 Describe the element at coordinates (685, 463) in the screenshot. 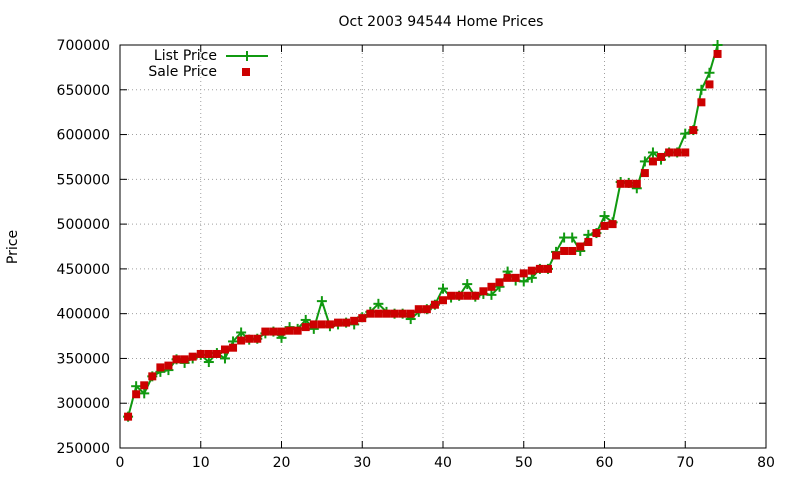

I see `x-tick-label: 70` at that location.